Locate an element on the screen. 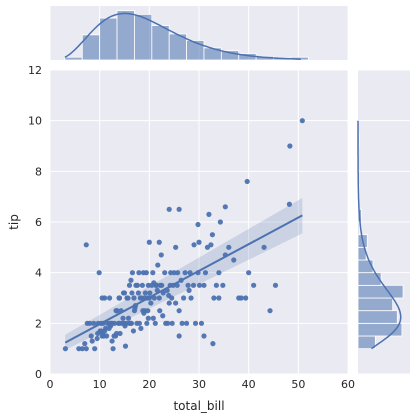 The image size is (417, 420). x-tick-label: 60 is located at coordinates (348, 384).